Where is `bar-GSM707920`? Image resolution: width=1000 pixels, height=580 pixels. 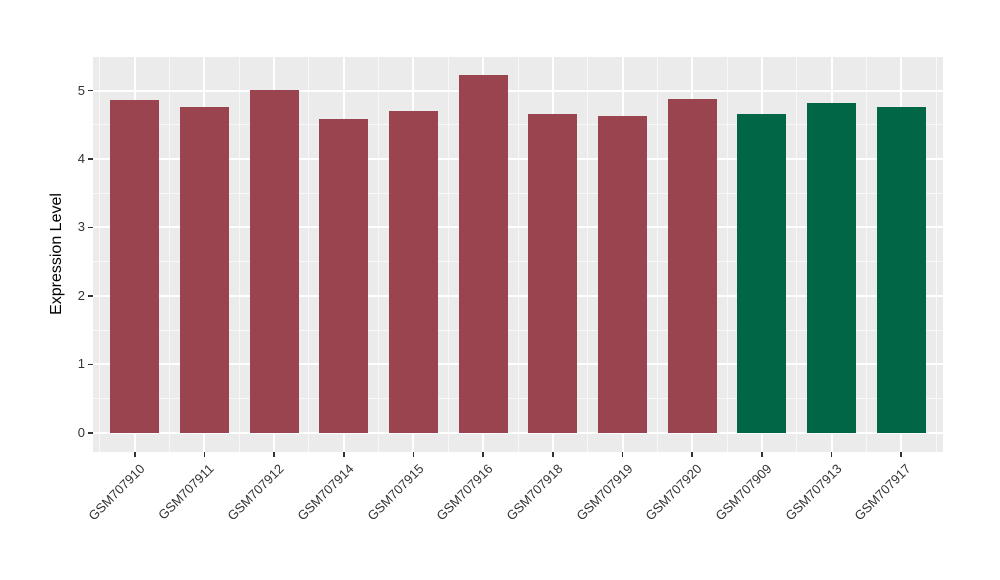 bar-GSM707920 is located at coordinates (692, 265).